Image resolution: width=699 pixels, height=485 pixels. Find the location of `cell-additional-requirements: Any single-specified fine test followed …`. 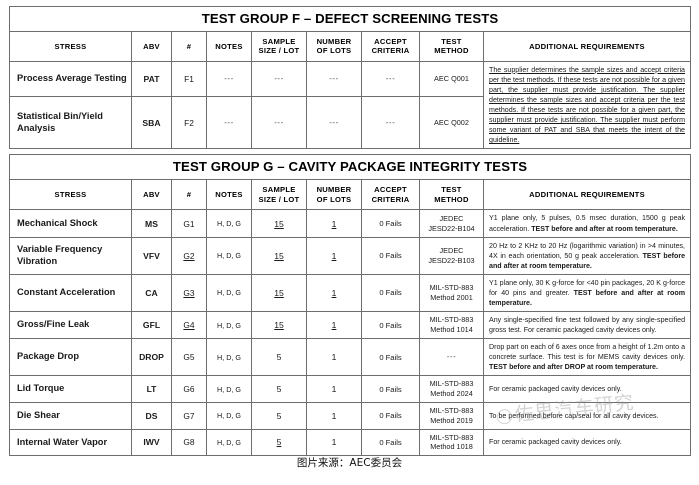

cell-additional-requirements: Any single-specified fine test followed … is located at coordinates (587, 325).